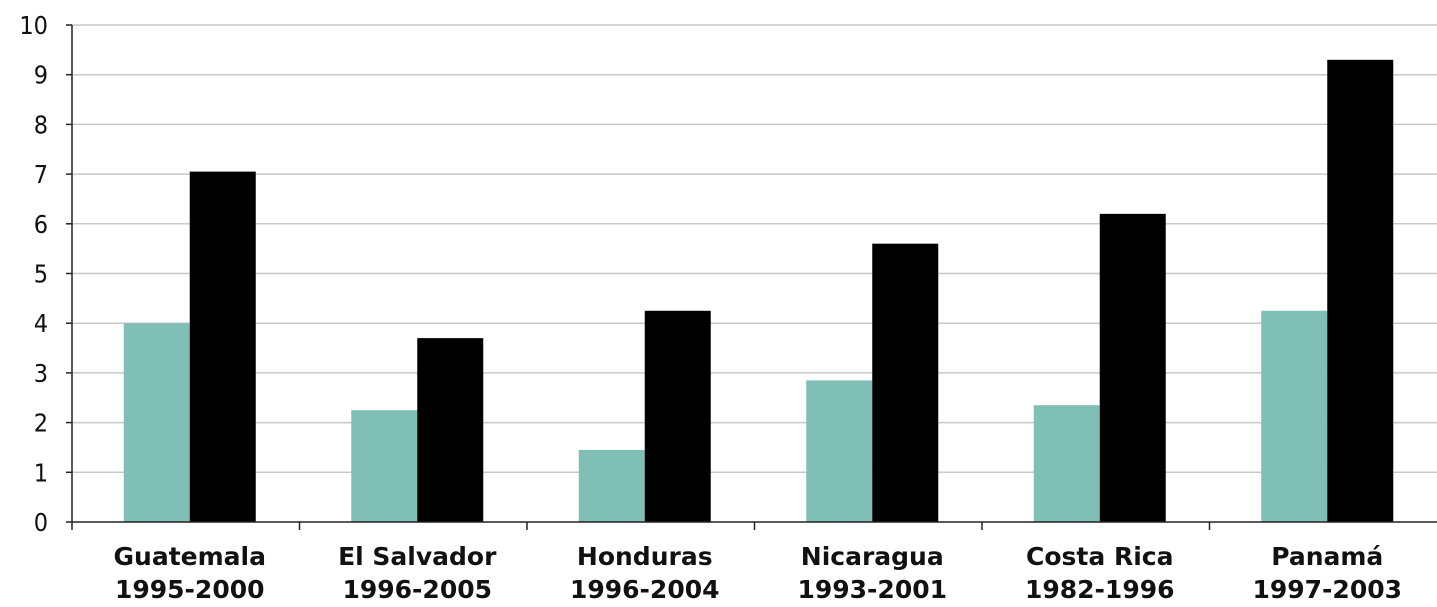 This screenshot has height=607, width=1437. Describe the element at coordinates (41, 373) in the screenshot. I see `y-tick-label: 3` at that location.